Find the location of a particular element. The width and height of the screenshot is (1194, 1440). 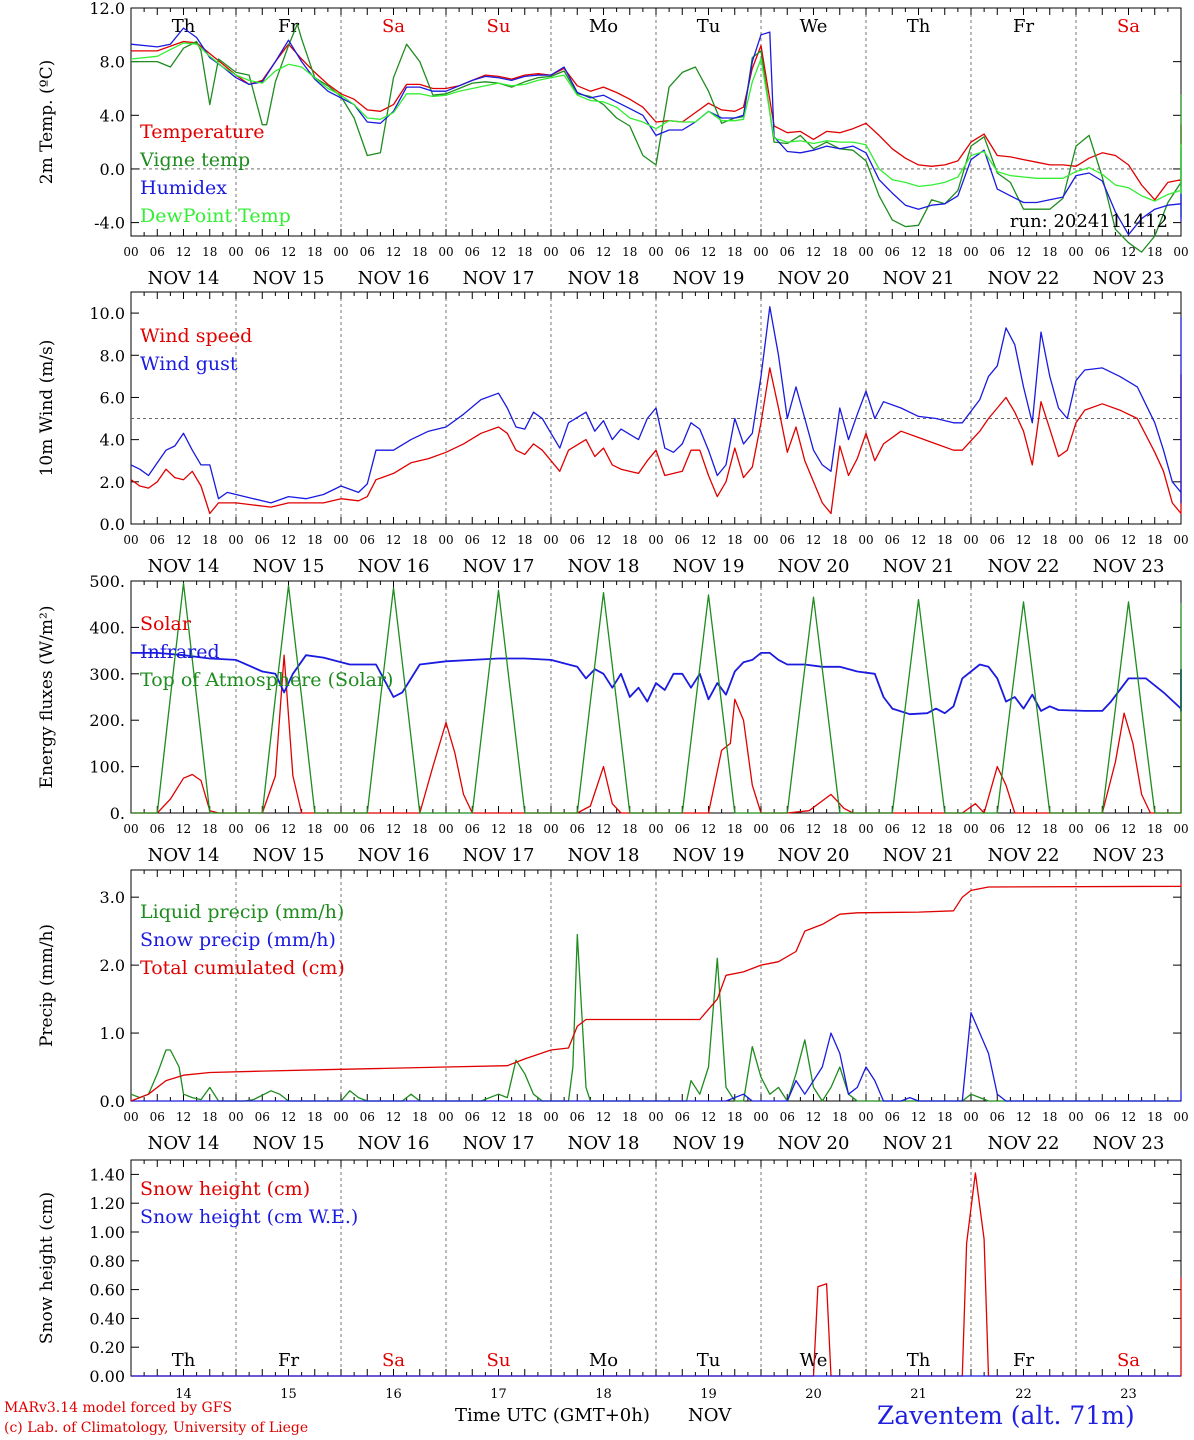

x-day-number: 15 is located at coordinates (288, 1394).